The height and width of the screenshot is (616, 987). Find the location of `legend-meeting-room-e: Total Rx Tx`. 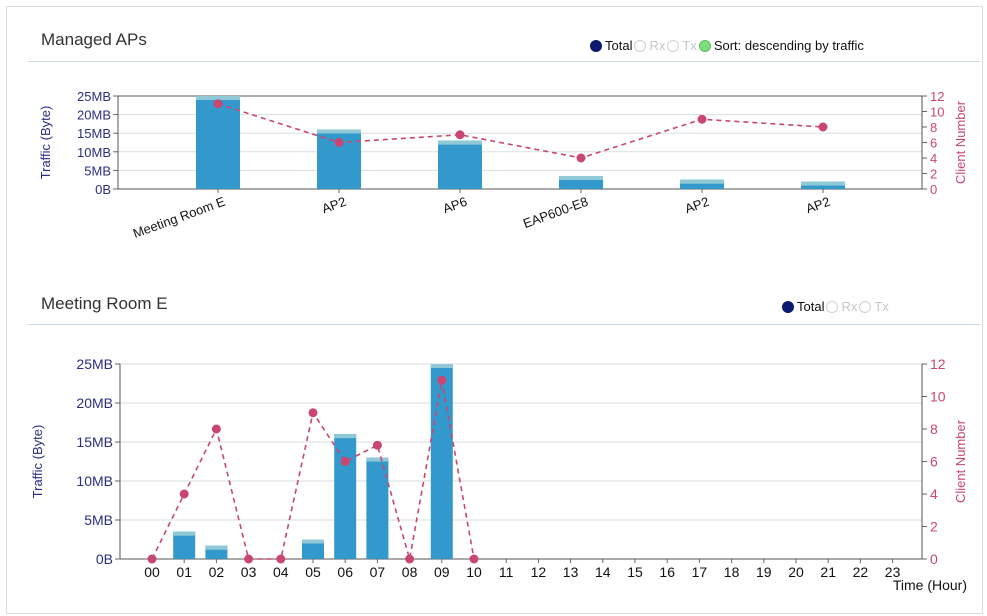

legend-meeting-room-e: Total Rx Tx is located at coordinates (834, 306).